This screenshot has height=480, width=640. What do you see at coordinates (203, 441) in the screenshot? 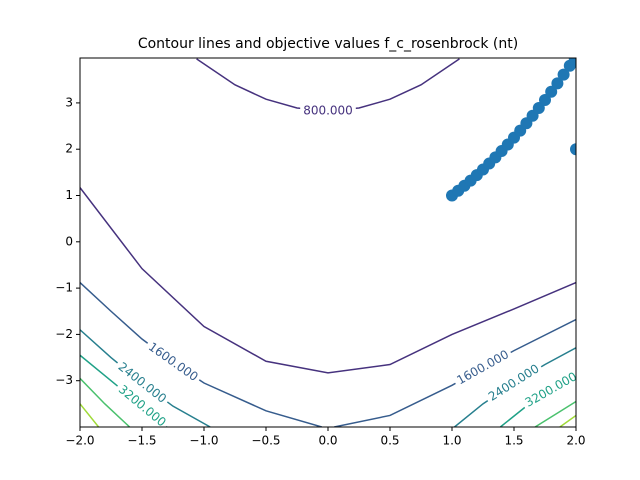
I see `x-tick-label: −1.0` at bounding box center [203, 441].